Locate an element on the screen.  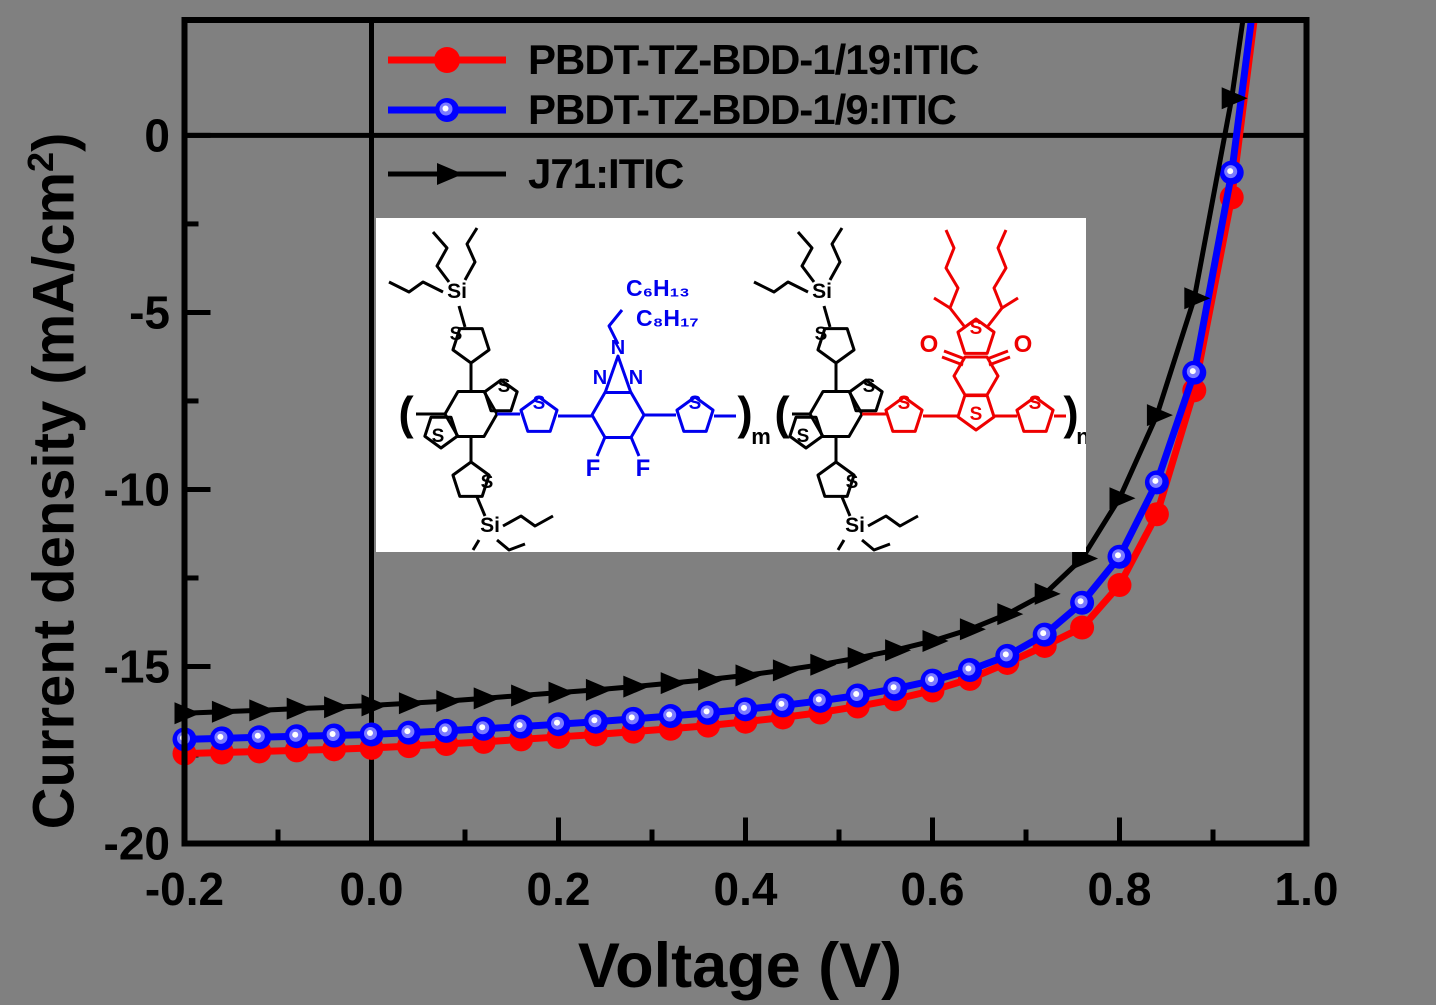
y-tick-label: -15 is located at coordinates (137, 666).